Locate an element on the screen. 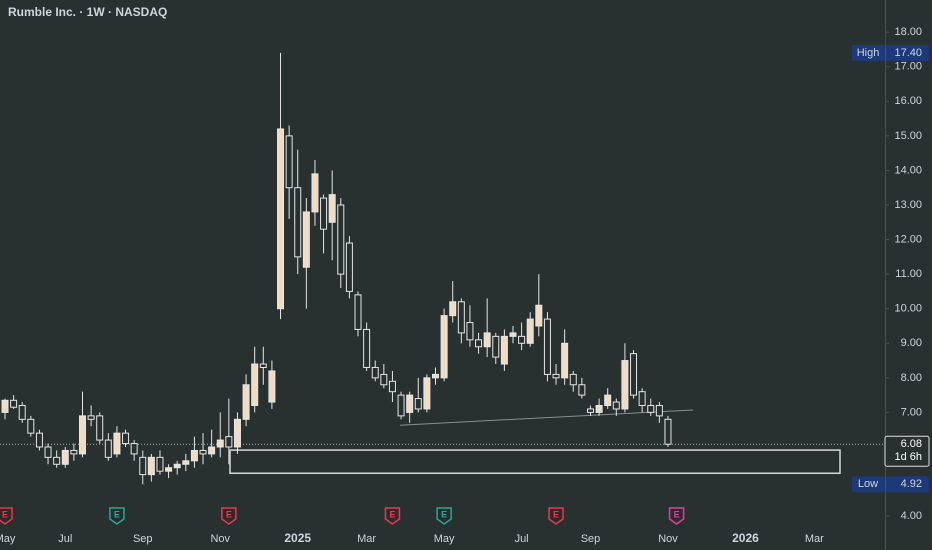 The height and width of the screenshot is (550, 932). x-tick-label: 2025 is located at coordinates (297, 538).